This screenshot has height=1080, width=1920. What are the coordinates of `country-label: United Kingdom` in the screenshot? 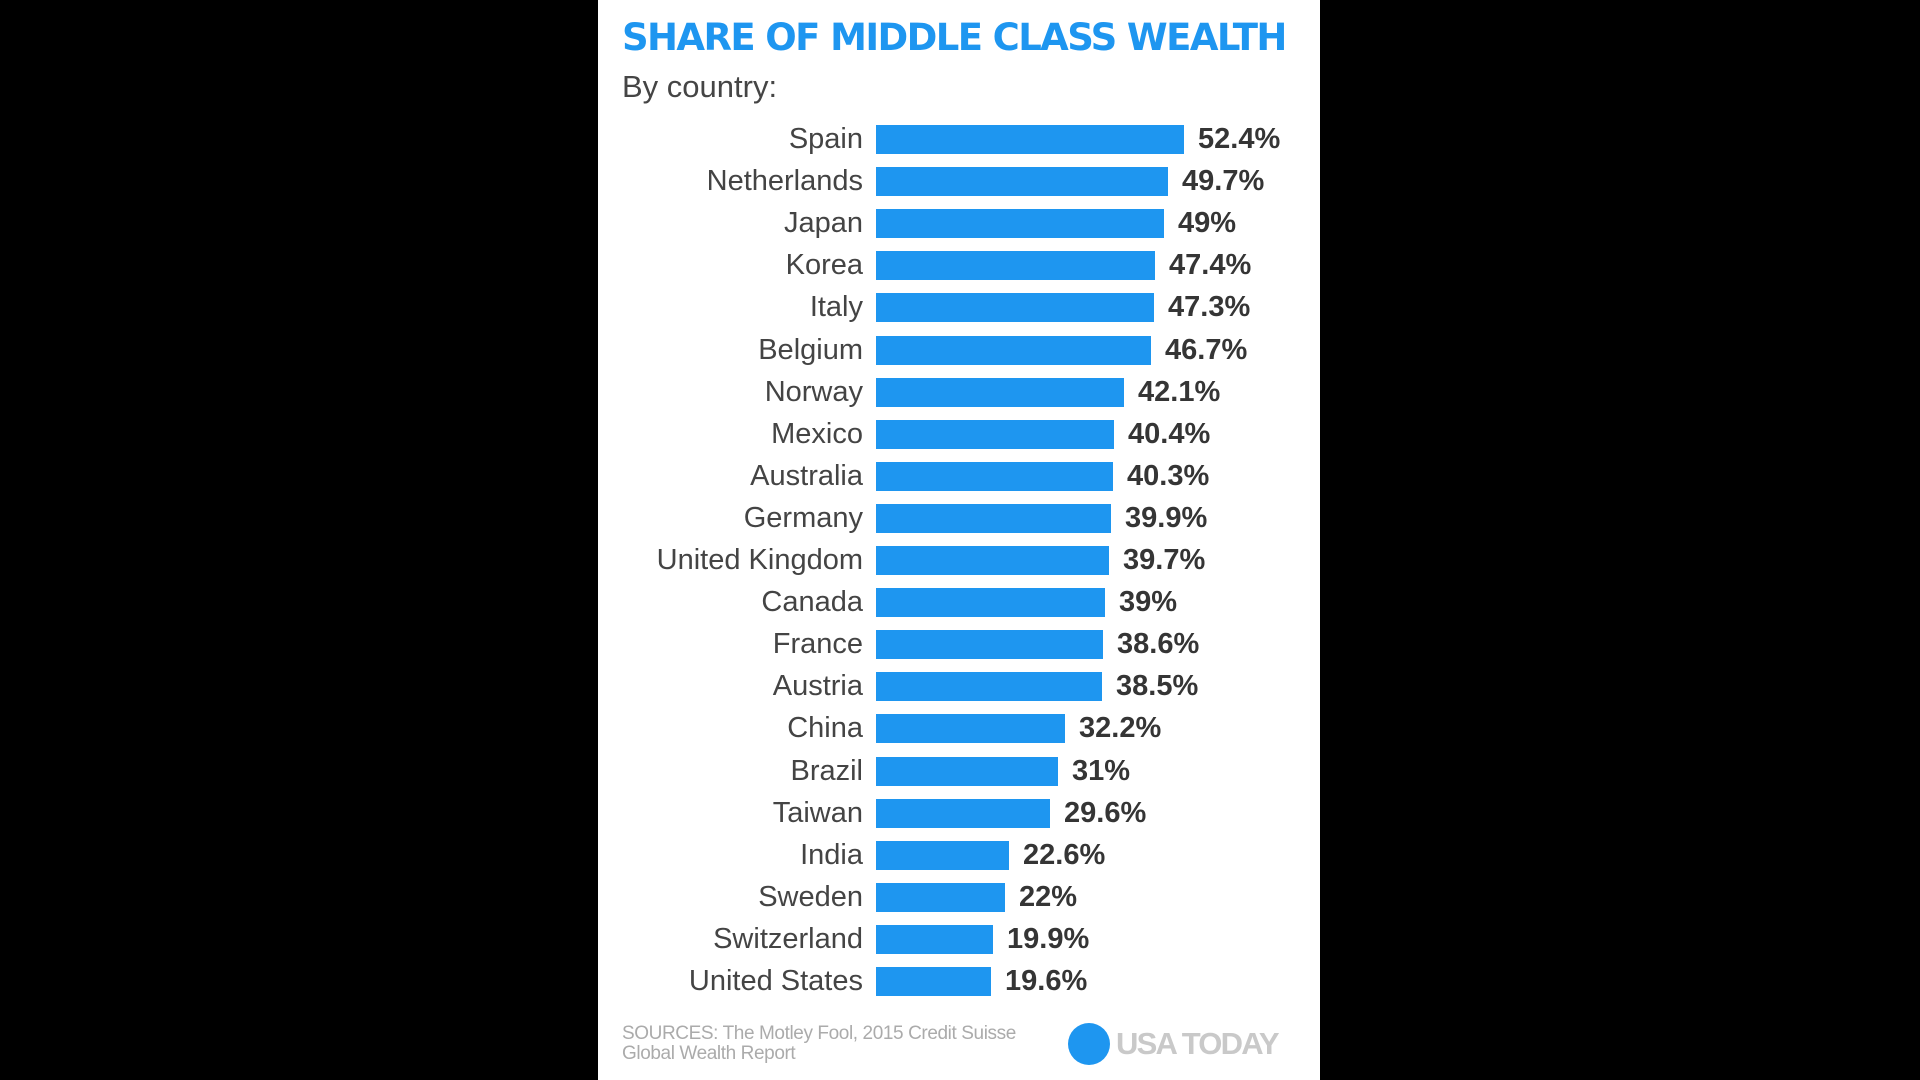 It's located at (759, 560).